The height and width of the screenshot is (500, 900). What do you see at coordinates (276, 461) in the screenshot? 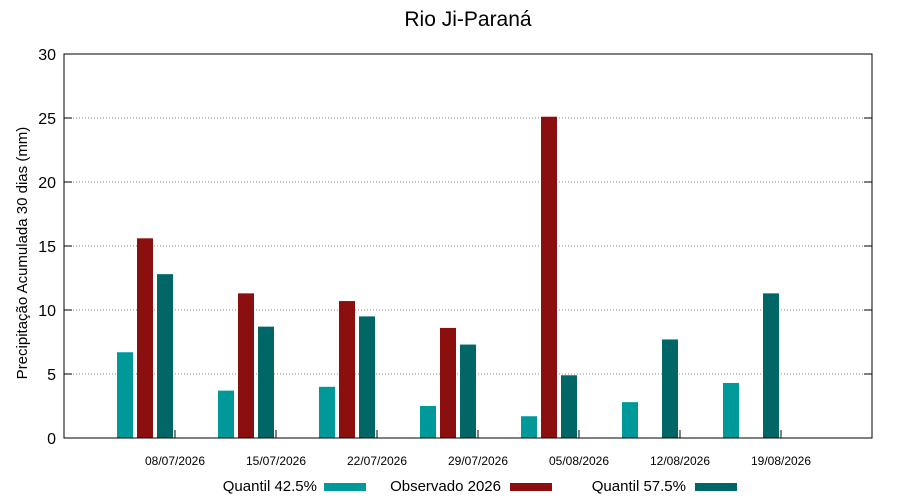
I see `x-tick-label: 15/07/2026` at bounding box center [276, 461].